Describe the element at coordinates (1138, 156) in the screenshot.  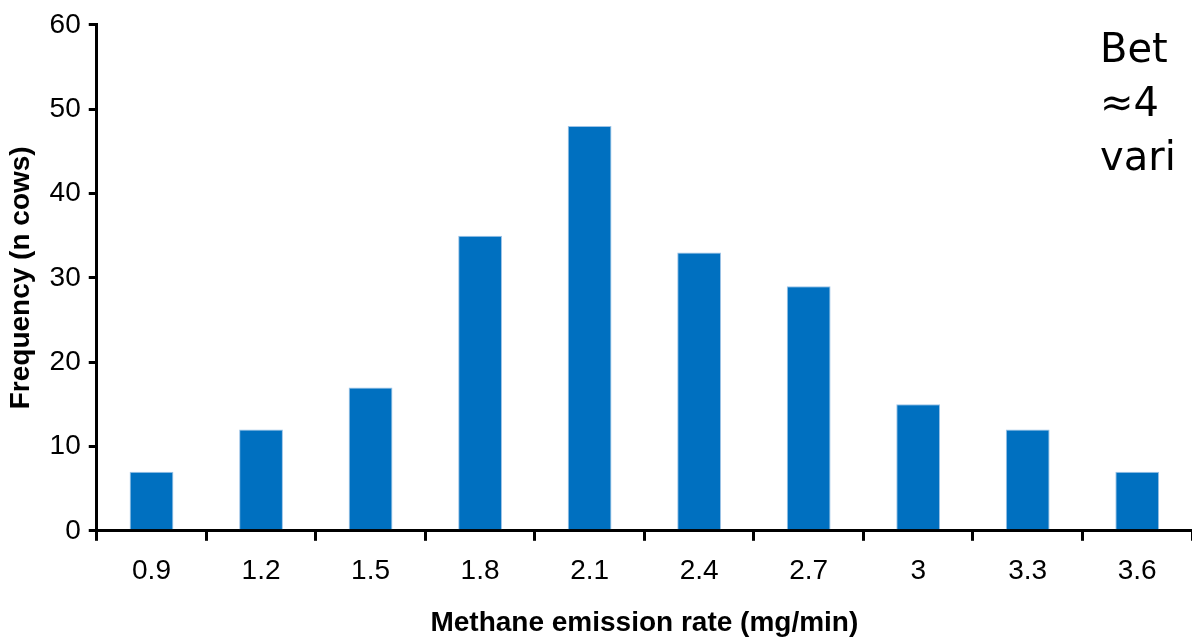
I see `annotation: vari` at that location.